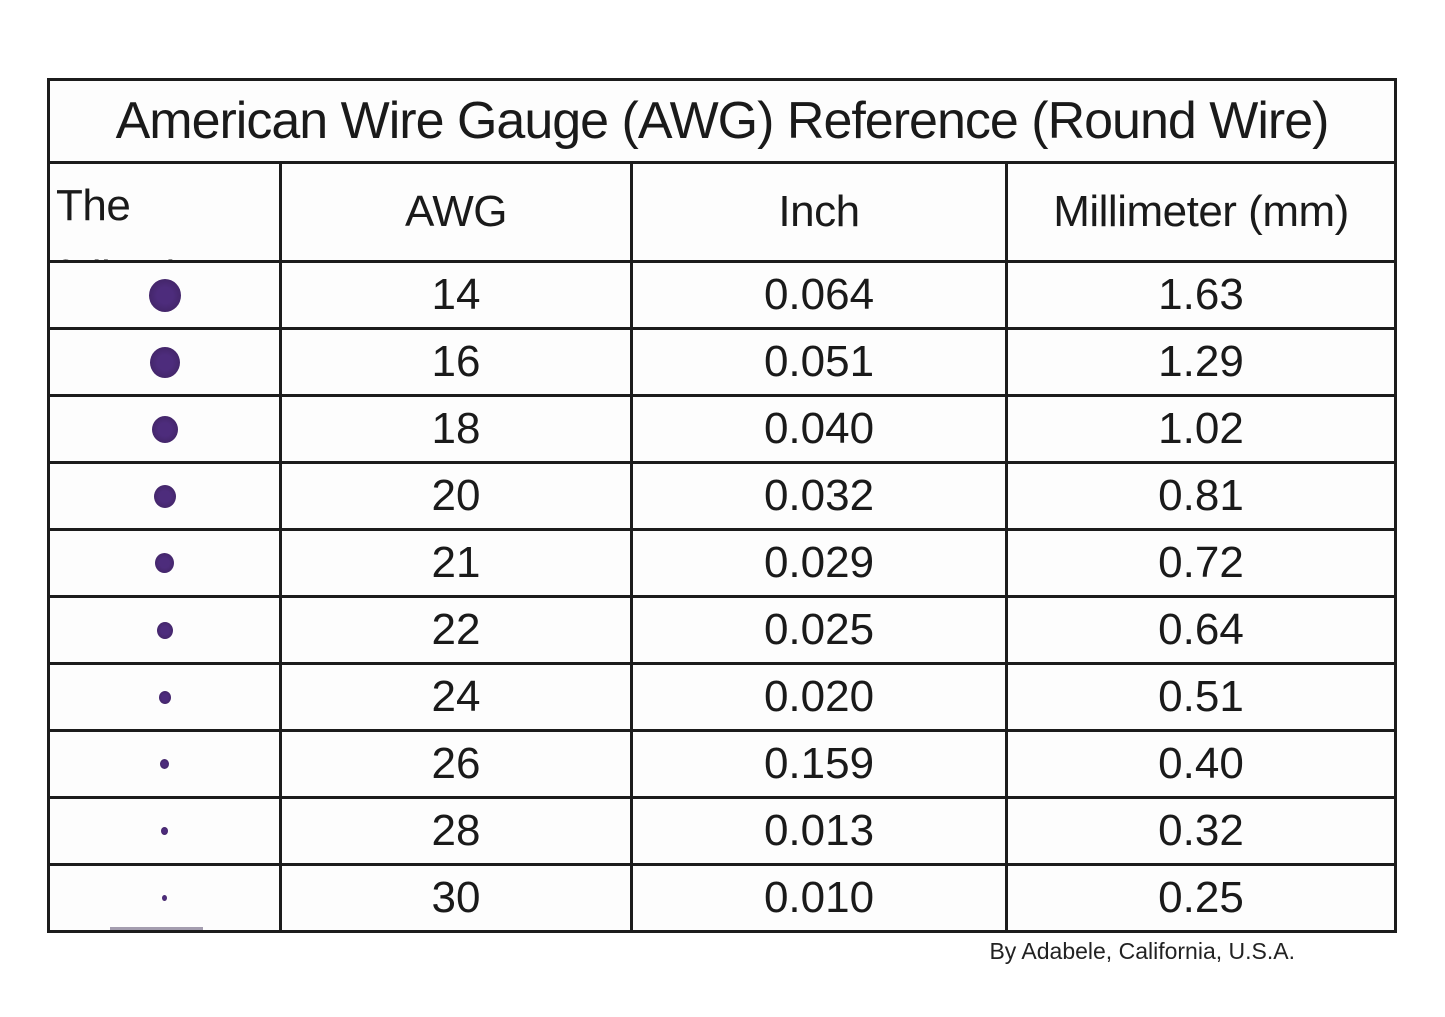 Image resolution: width=1445 pixels, height=1017 pixels. Describe the element at coordinates (457, 563) in the screenshot. I see `awg-value: 21` at that location.